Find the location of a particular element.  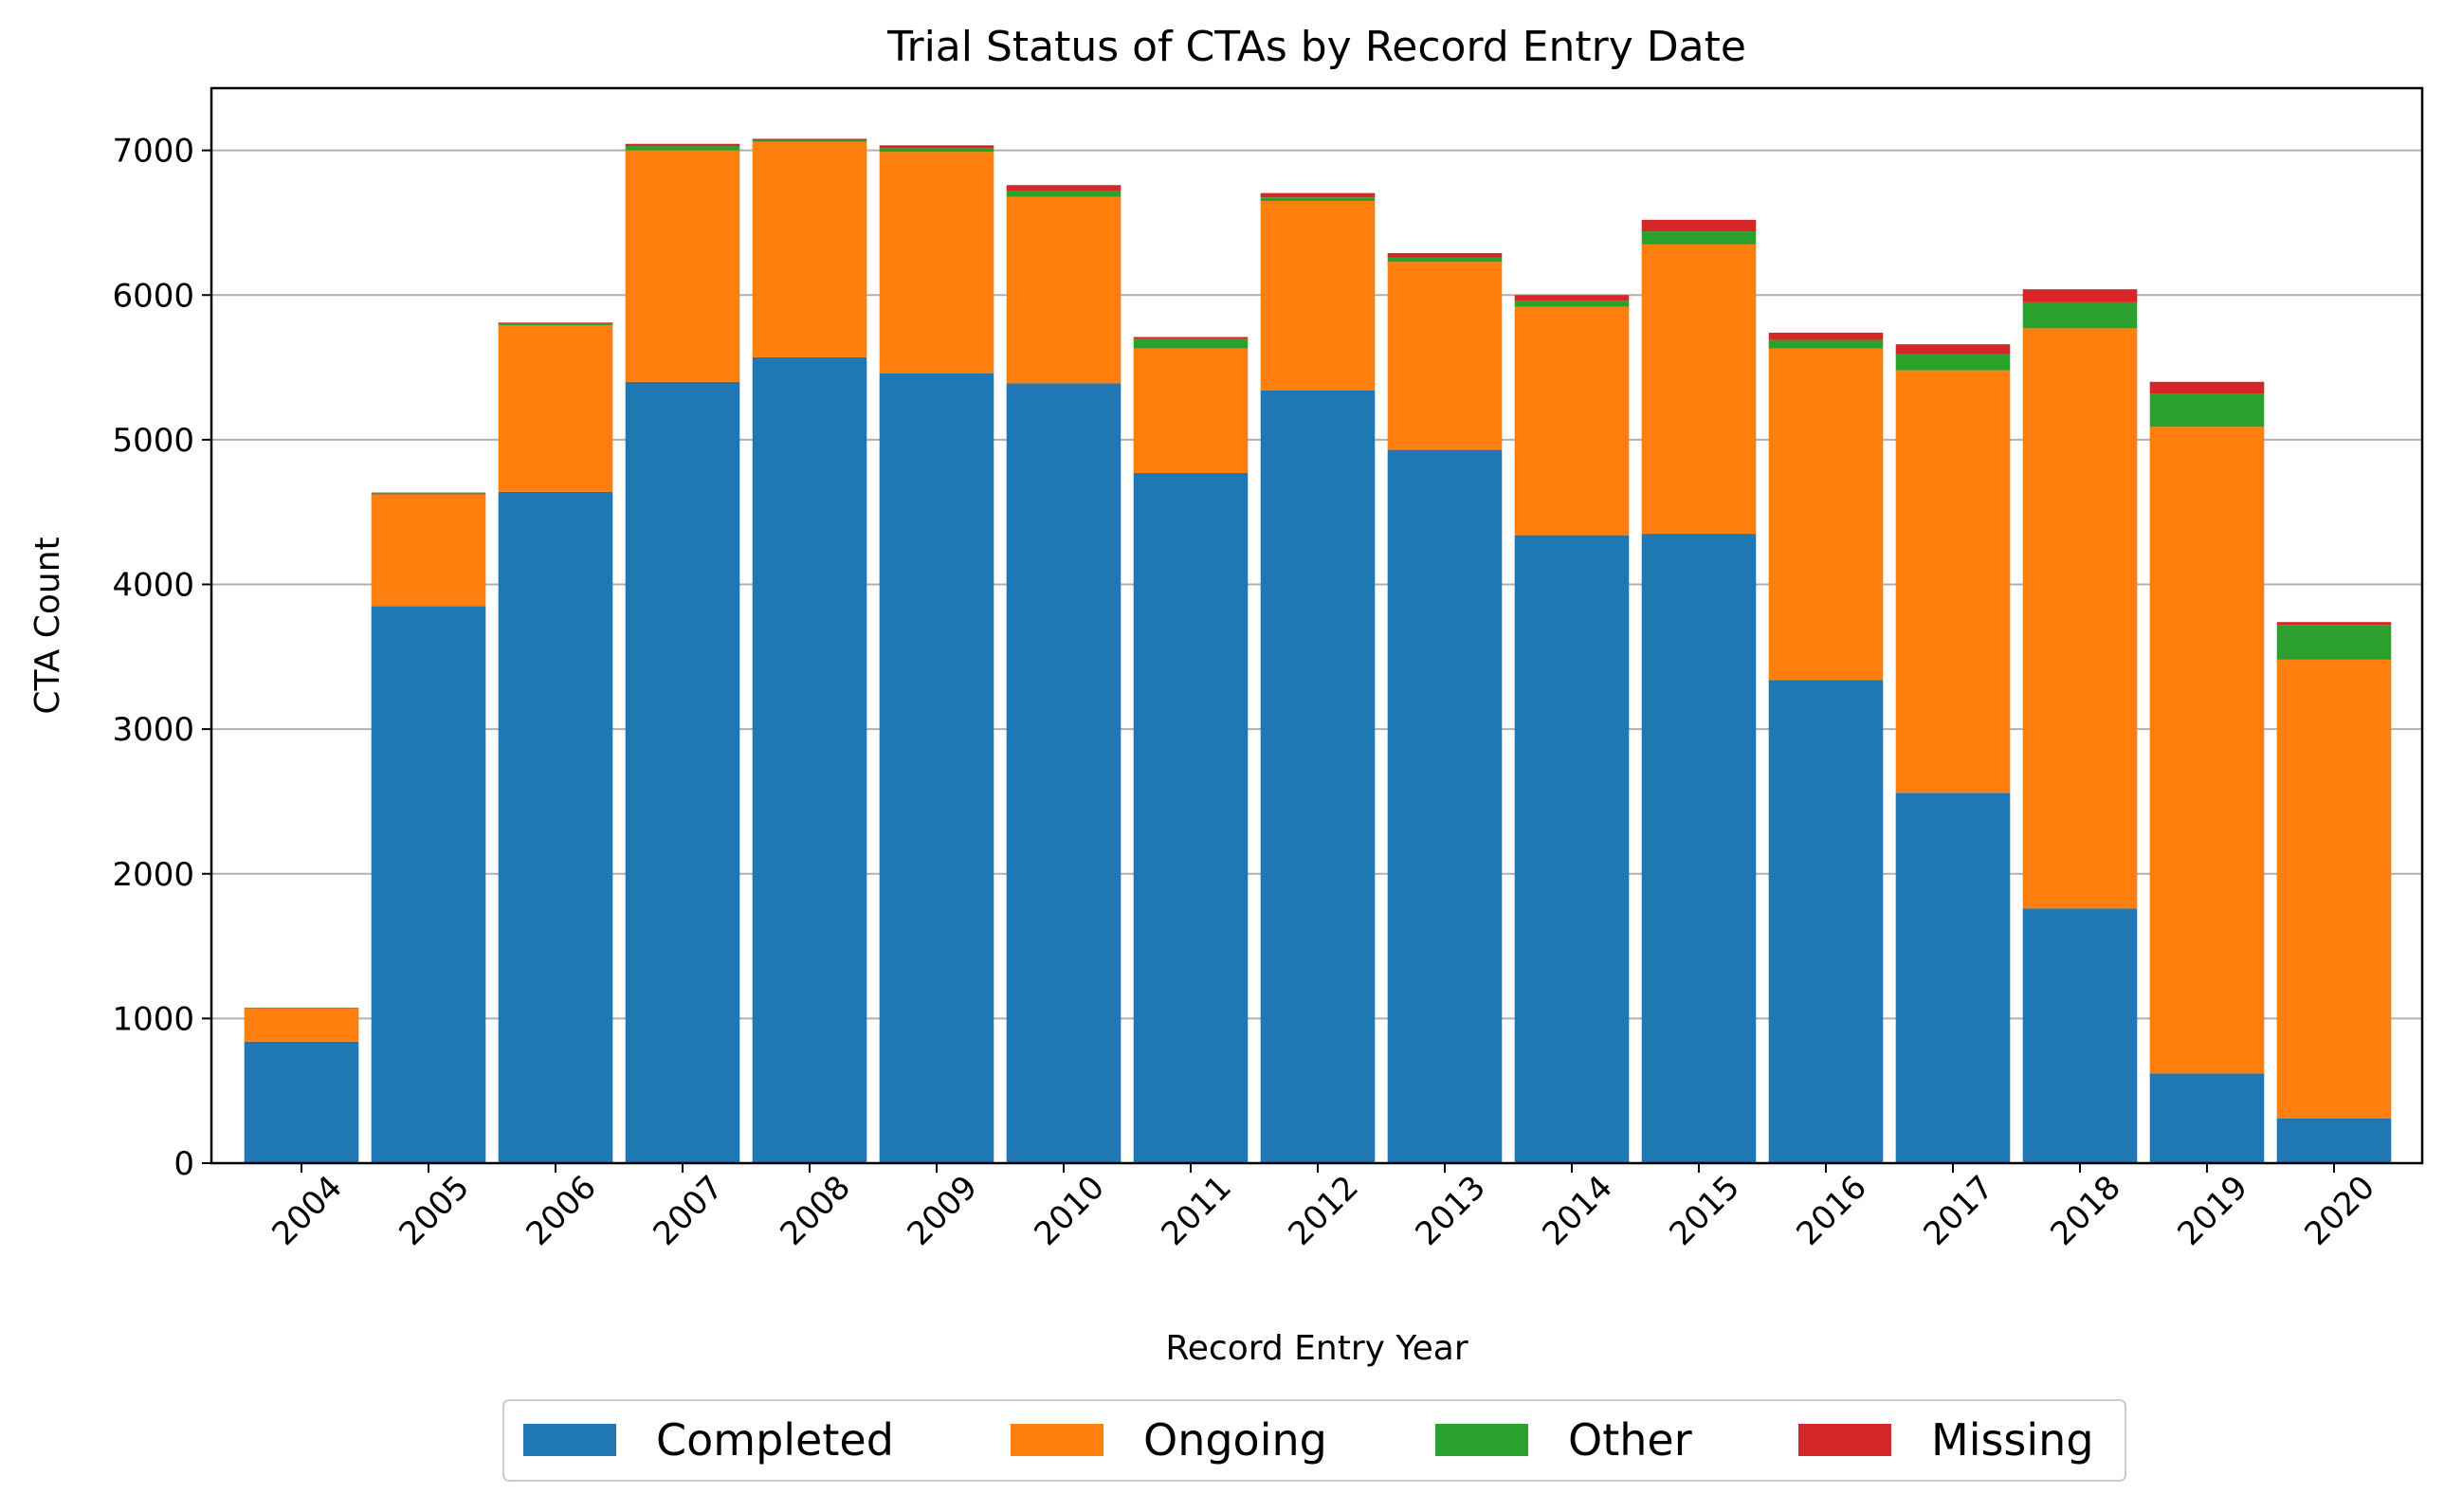

bar-segment-ongoing-2011 is located at coordinates (1191, 410).